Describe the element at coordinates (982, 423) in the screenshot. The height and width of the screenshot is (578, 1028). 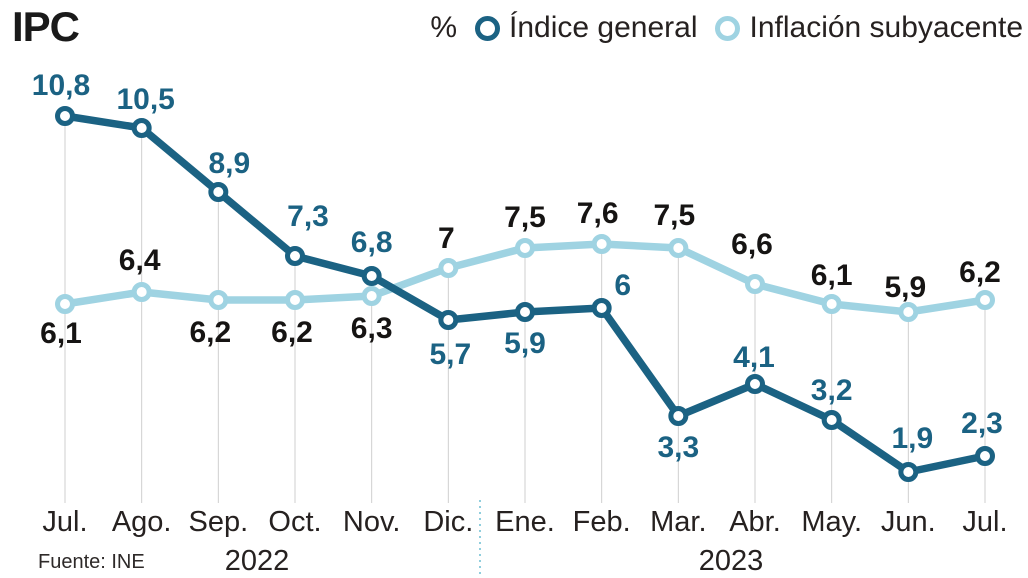
I see `data-point-label: 2,3` at that location.